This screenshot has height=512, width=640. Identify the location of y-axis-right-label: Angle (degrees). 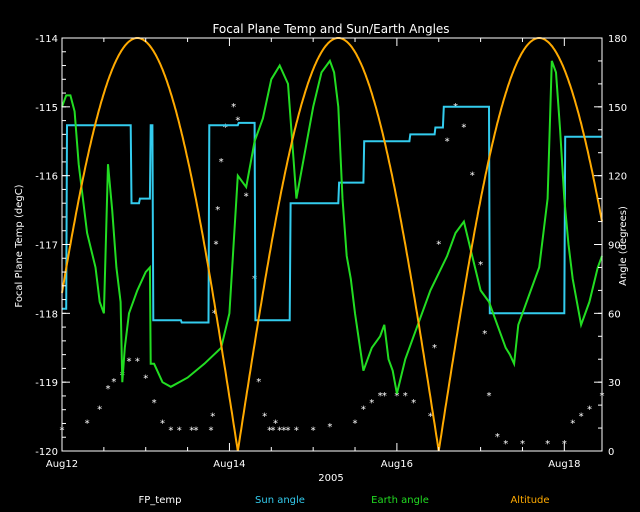
(623, 246).